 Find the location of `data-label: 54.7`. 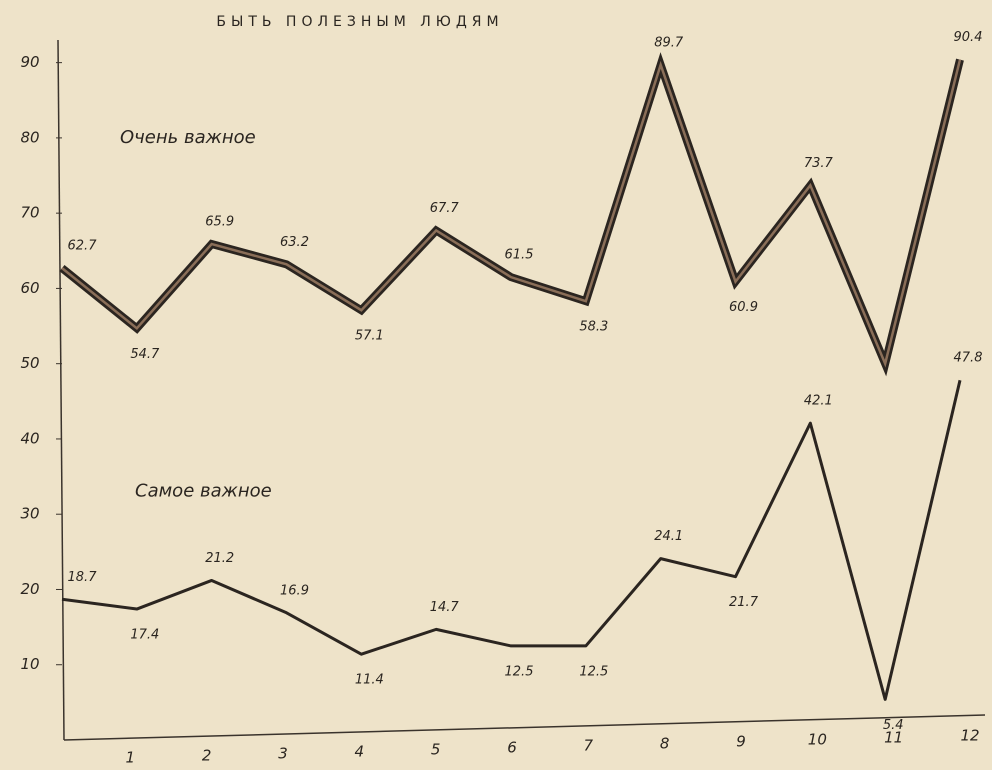

data-label: 54.7 is located at coordinates (145, 354).